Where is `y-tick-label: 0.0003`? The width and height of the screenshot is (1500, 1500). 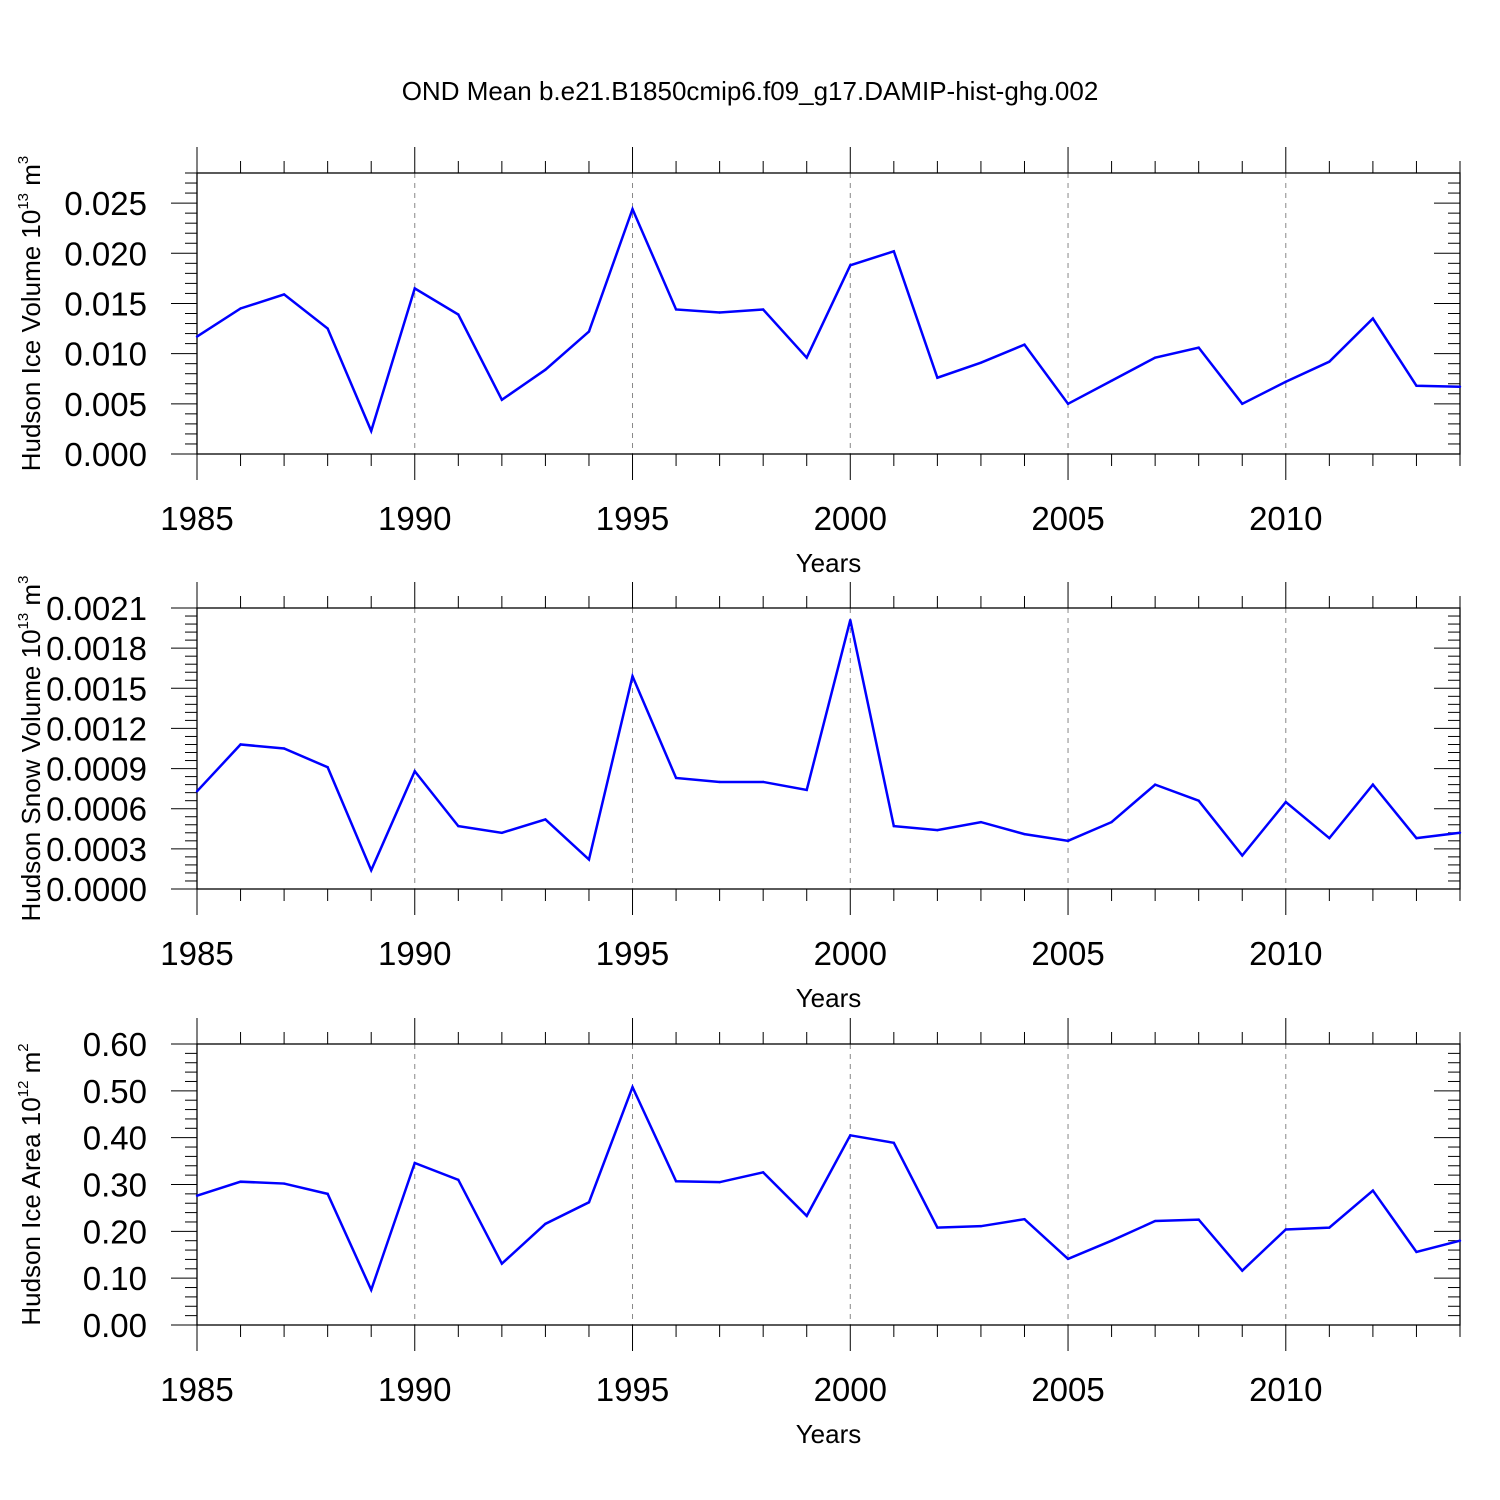 y-tick-label: 0.0003 is located at coordinates (96, 849).